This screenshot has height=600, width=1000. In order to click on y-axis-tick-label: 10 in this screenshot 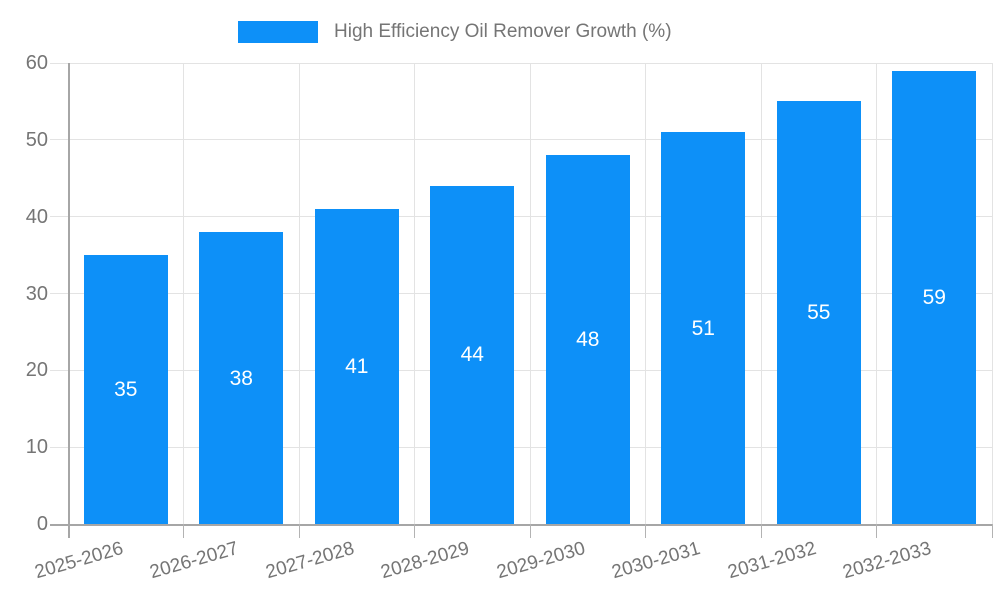, I will do `click(36, 447)`.